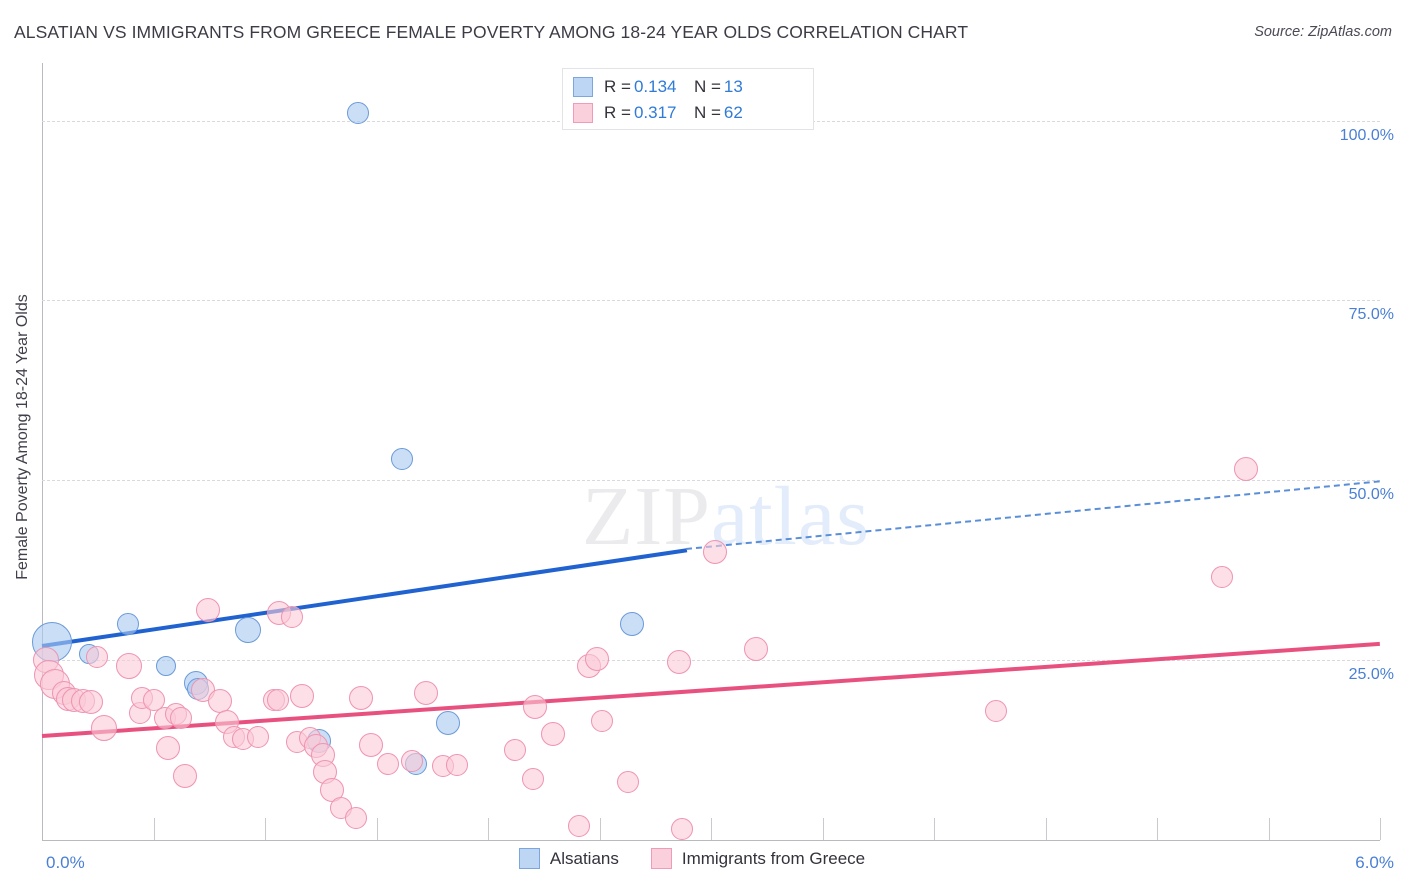 The height and width of the screenshot is (892, 1406). What do you see at coordinates (688, 87) in the screenshot?
I see `stats-row-alsatians: R = 0.134 N = 13` at bounding box center [688, 87].